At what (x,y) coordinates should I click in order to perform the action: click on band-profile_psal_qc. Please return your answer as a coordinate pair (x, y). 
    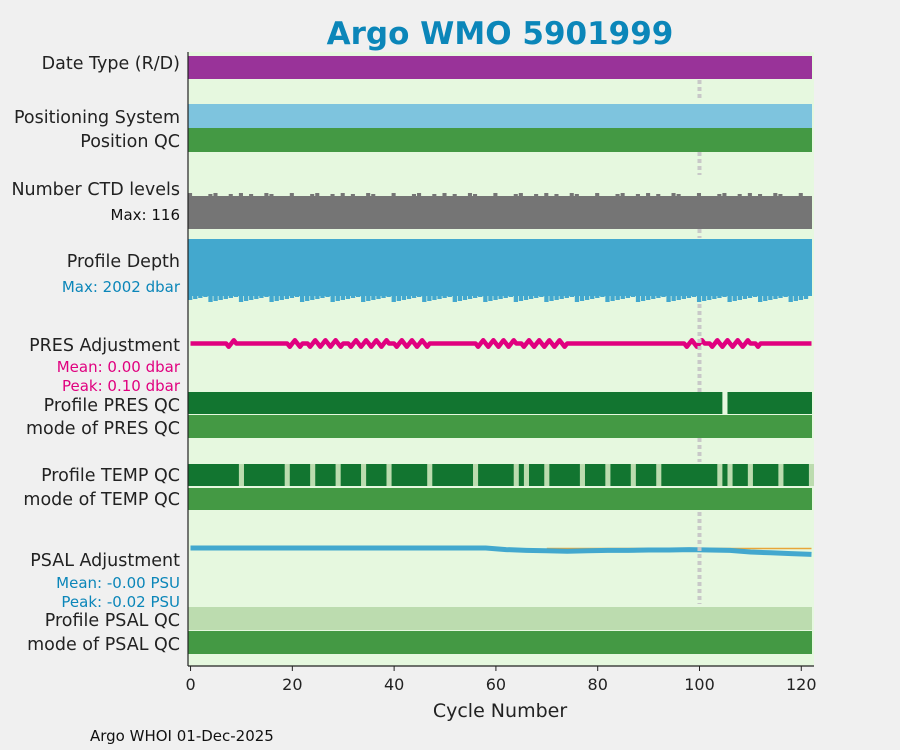
    Looking at the image, I should click on (500, 618).